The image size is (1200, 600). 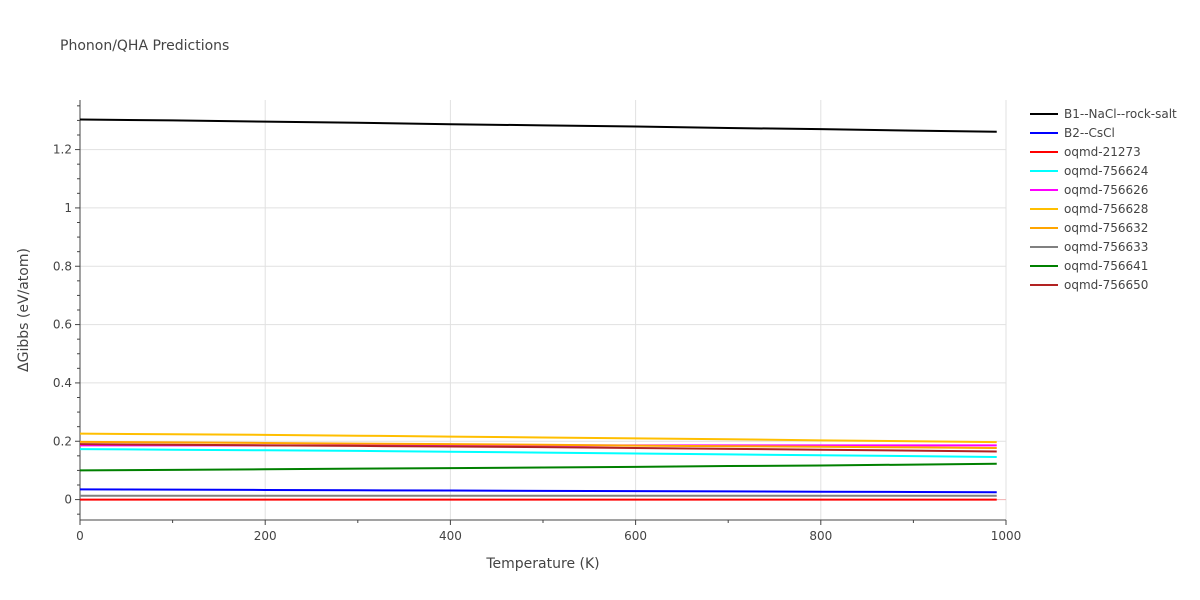 What do you see at coordinates (1089, 133) in the screenshot?
I see `legend-label: B2--CsCl` at bounding box center [1089, 133].